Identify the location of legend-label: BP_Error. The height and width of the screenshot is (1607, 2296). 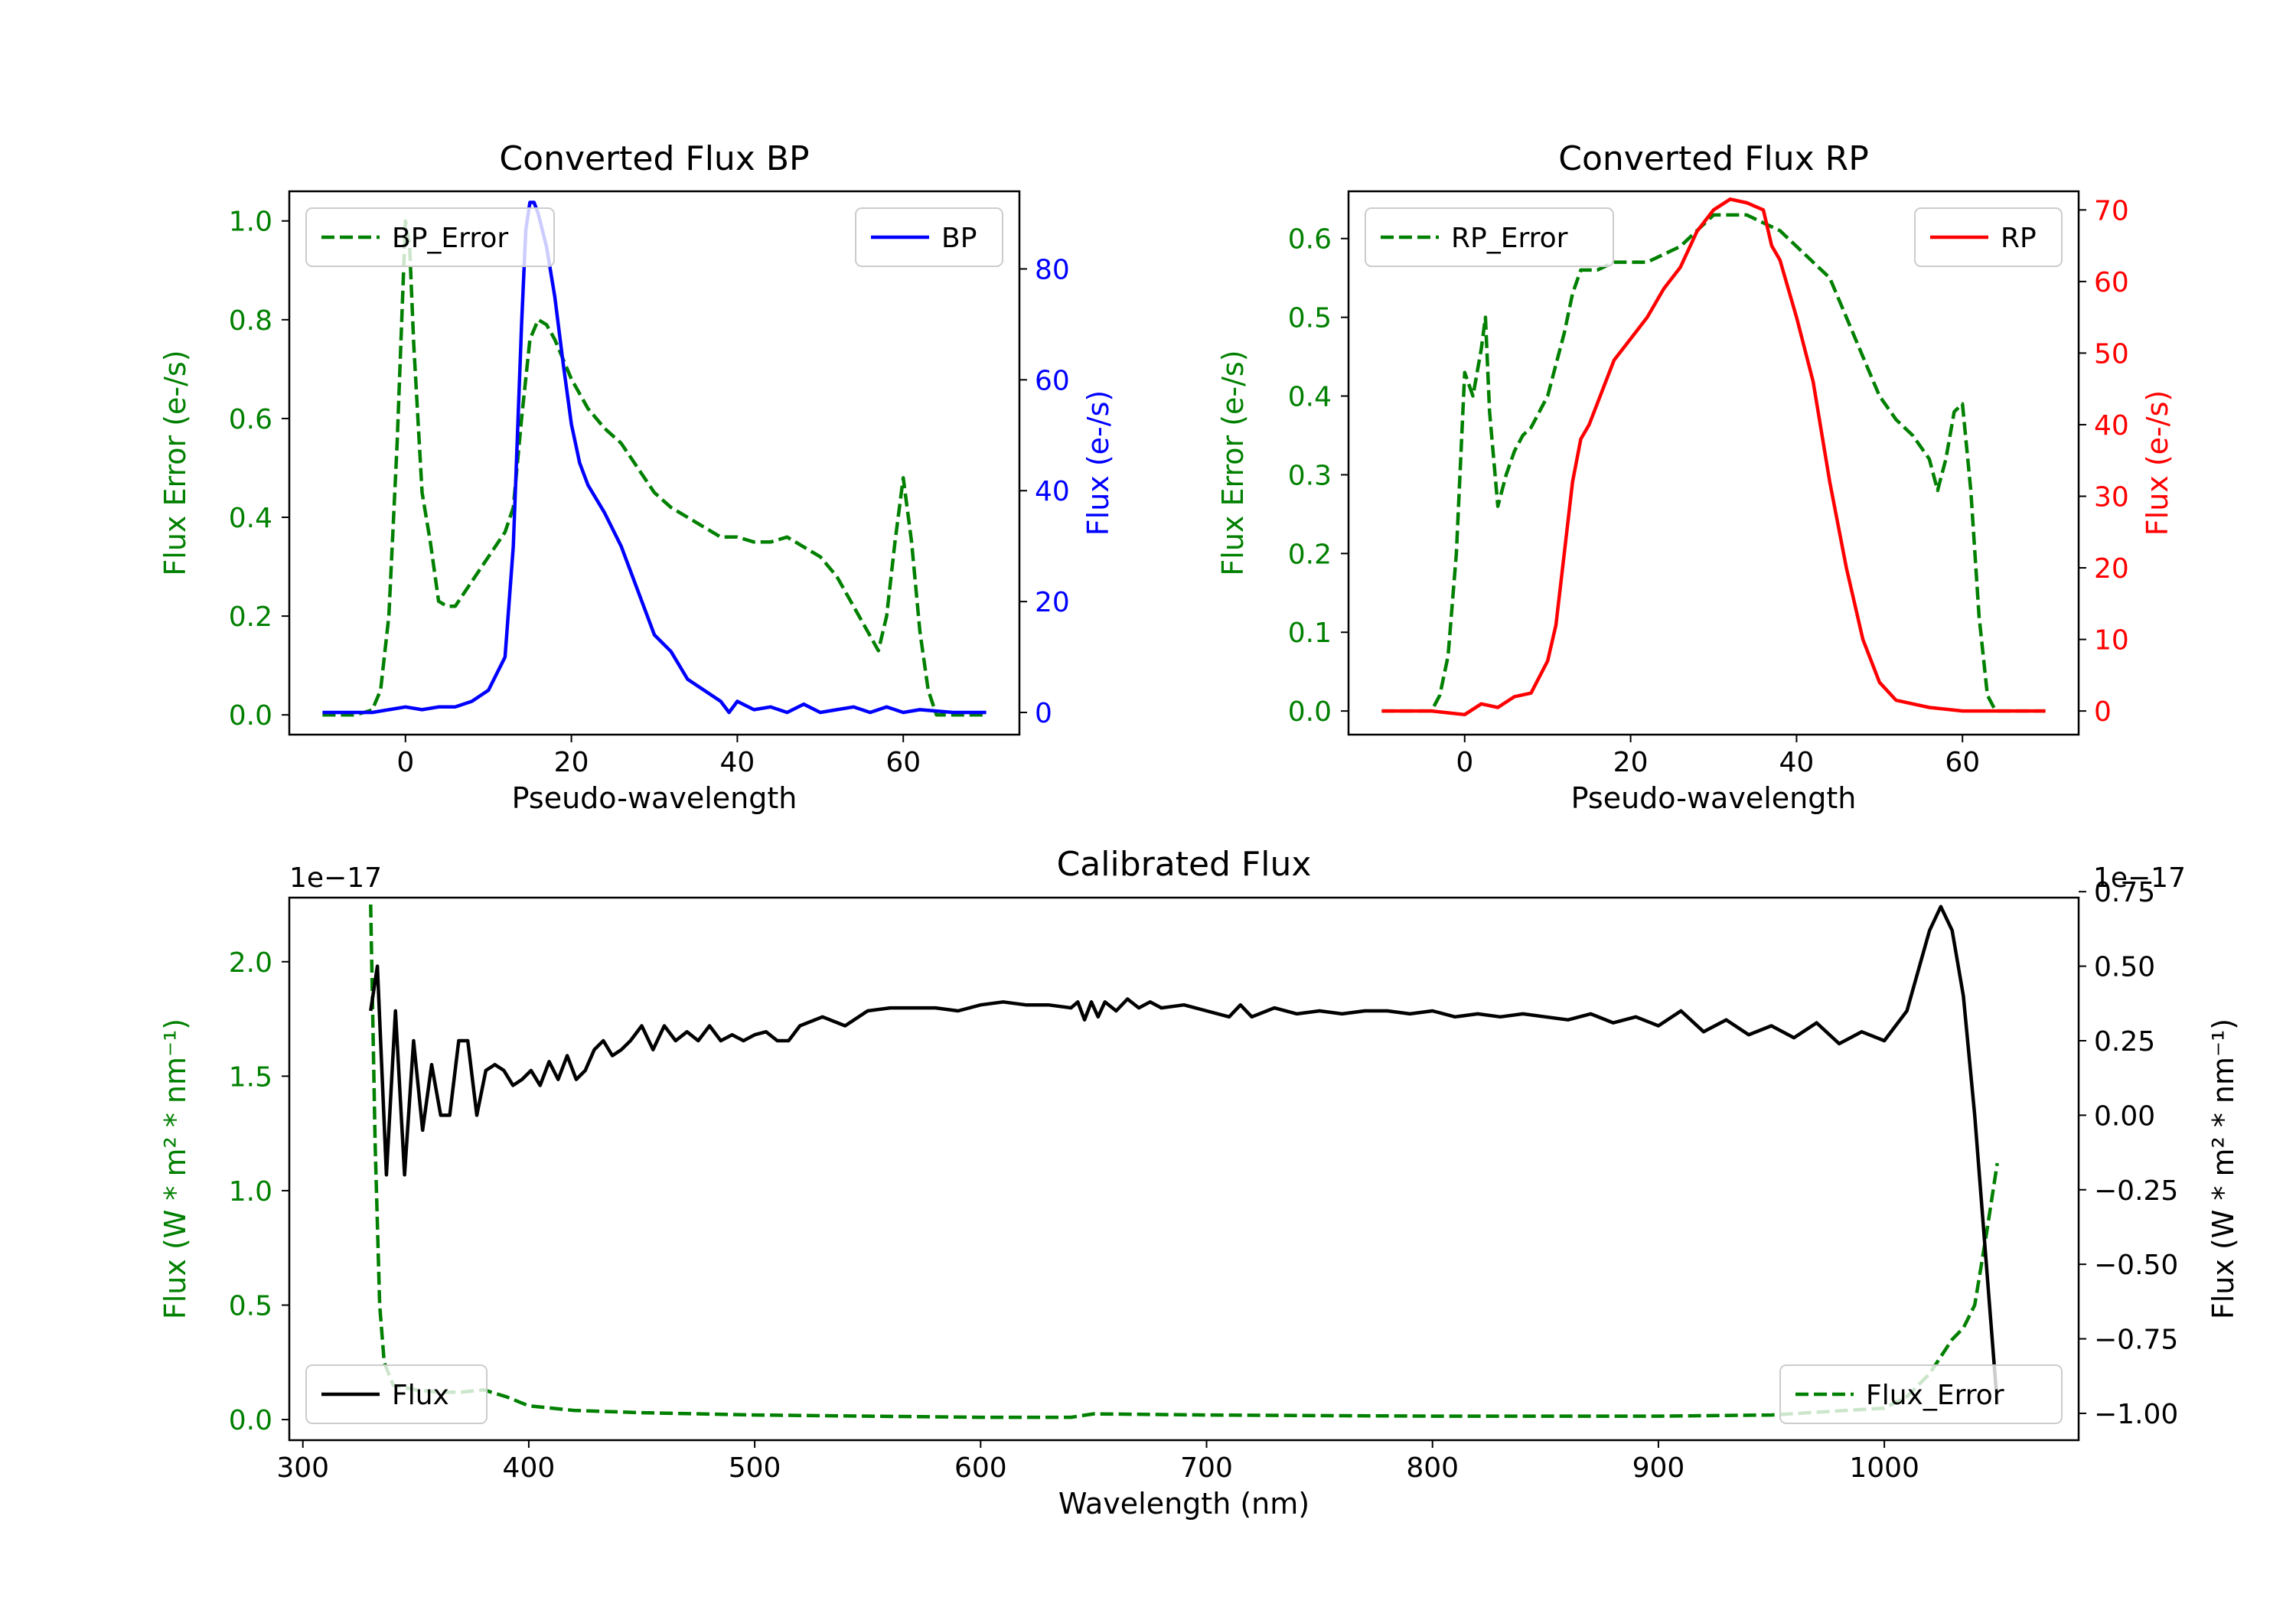
(450, 239).